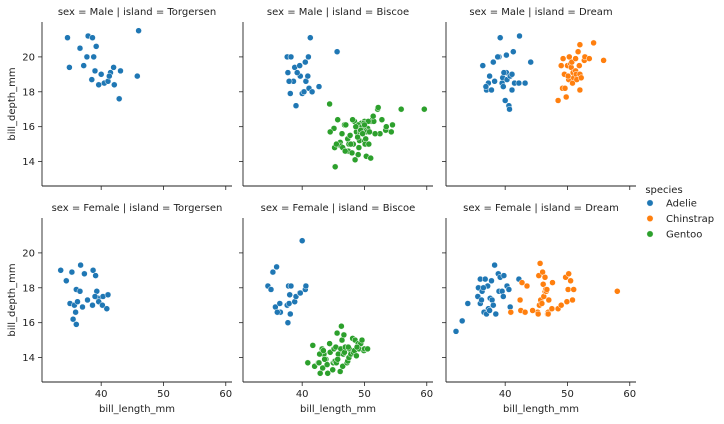  What do you see at coordinates (137, 208) in the screenshot?
I see `panel-title: sex = Female | island = Torgersen` at bounding box center [137, 208].